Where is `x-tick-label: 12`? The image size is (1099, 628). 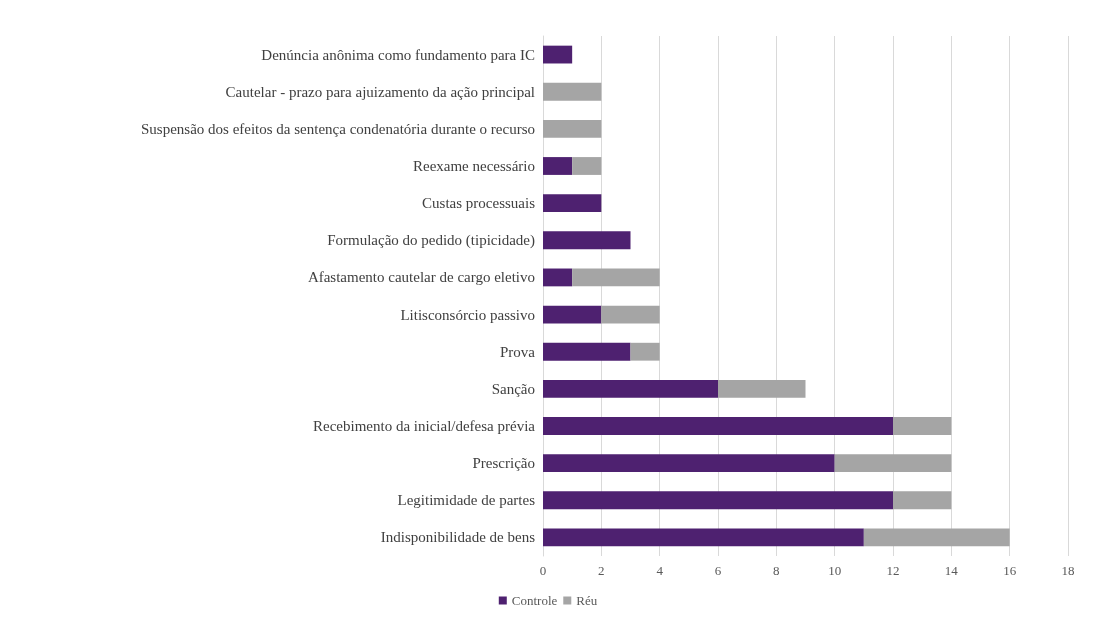
x-tick-label: 12 is located at coordinates (893, 570).